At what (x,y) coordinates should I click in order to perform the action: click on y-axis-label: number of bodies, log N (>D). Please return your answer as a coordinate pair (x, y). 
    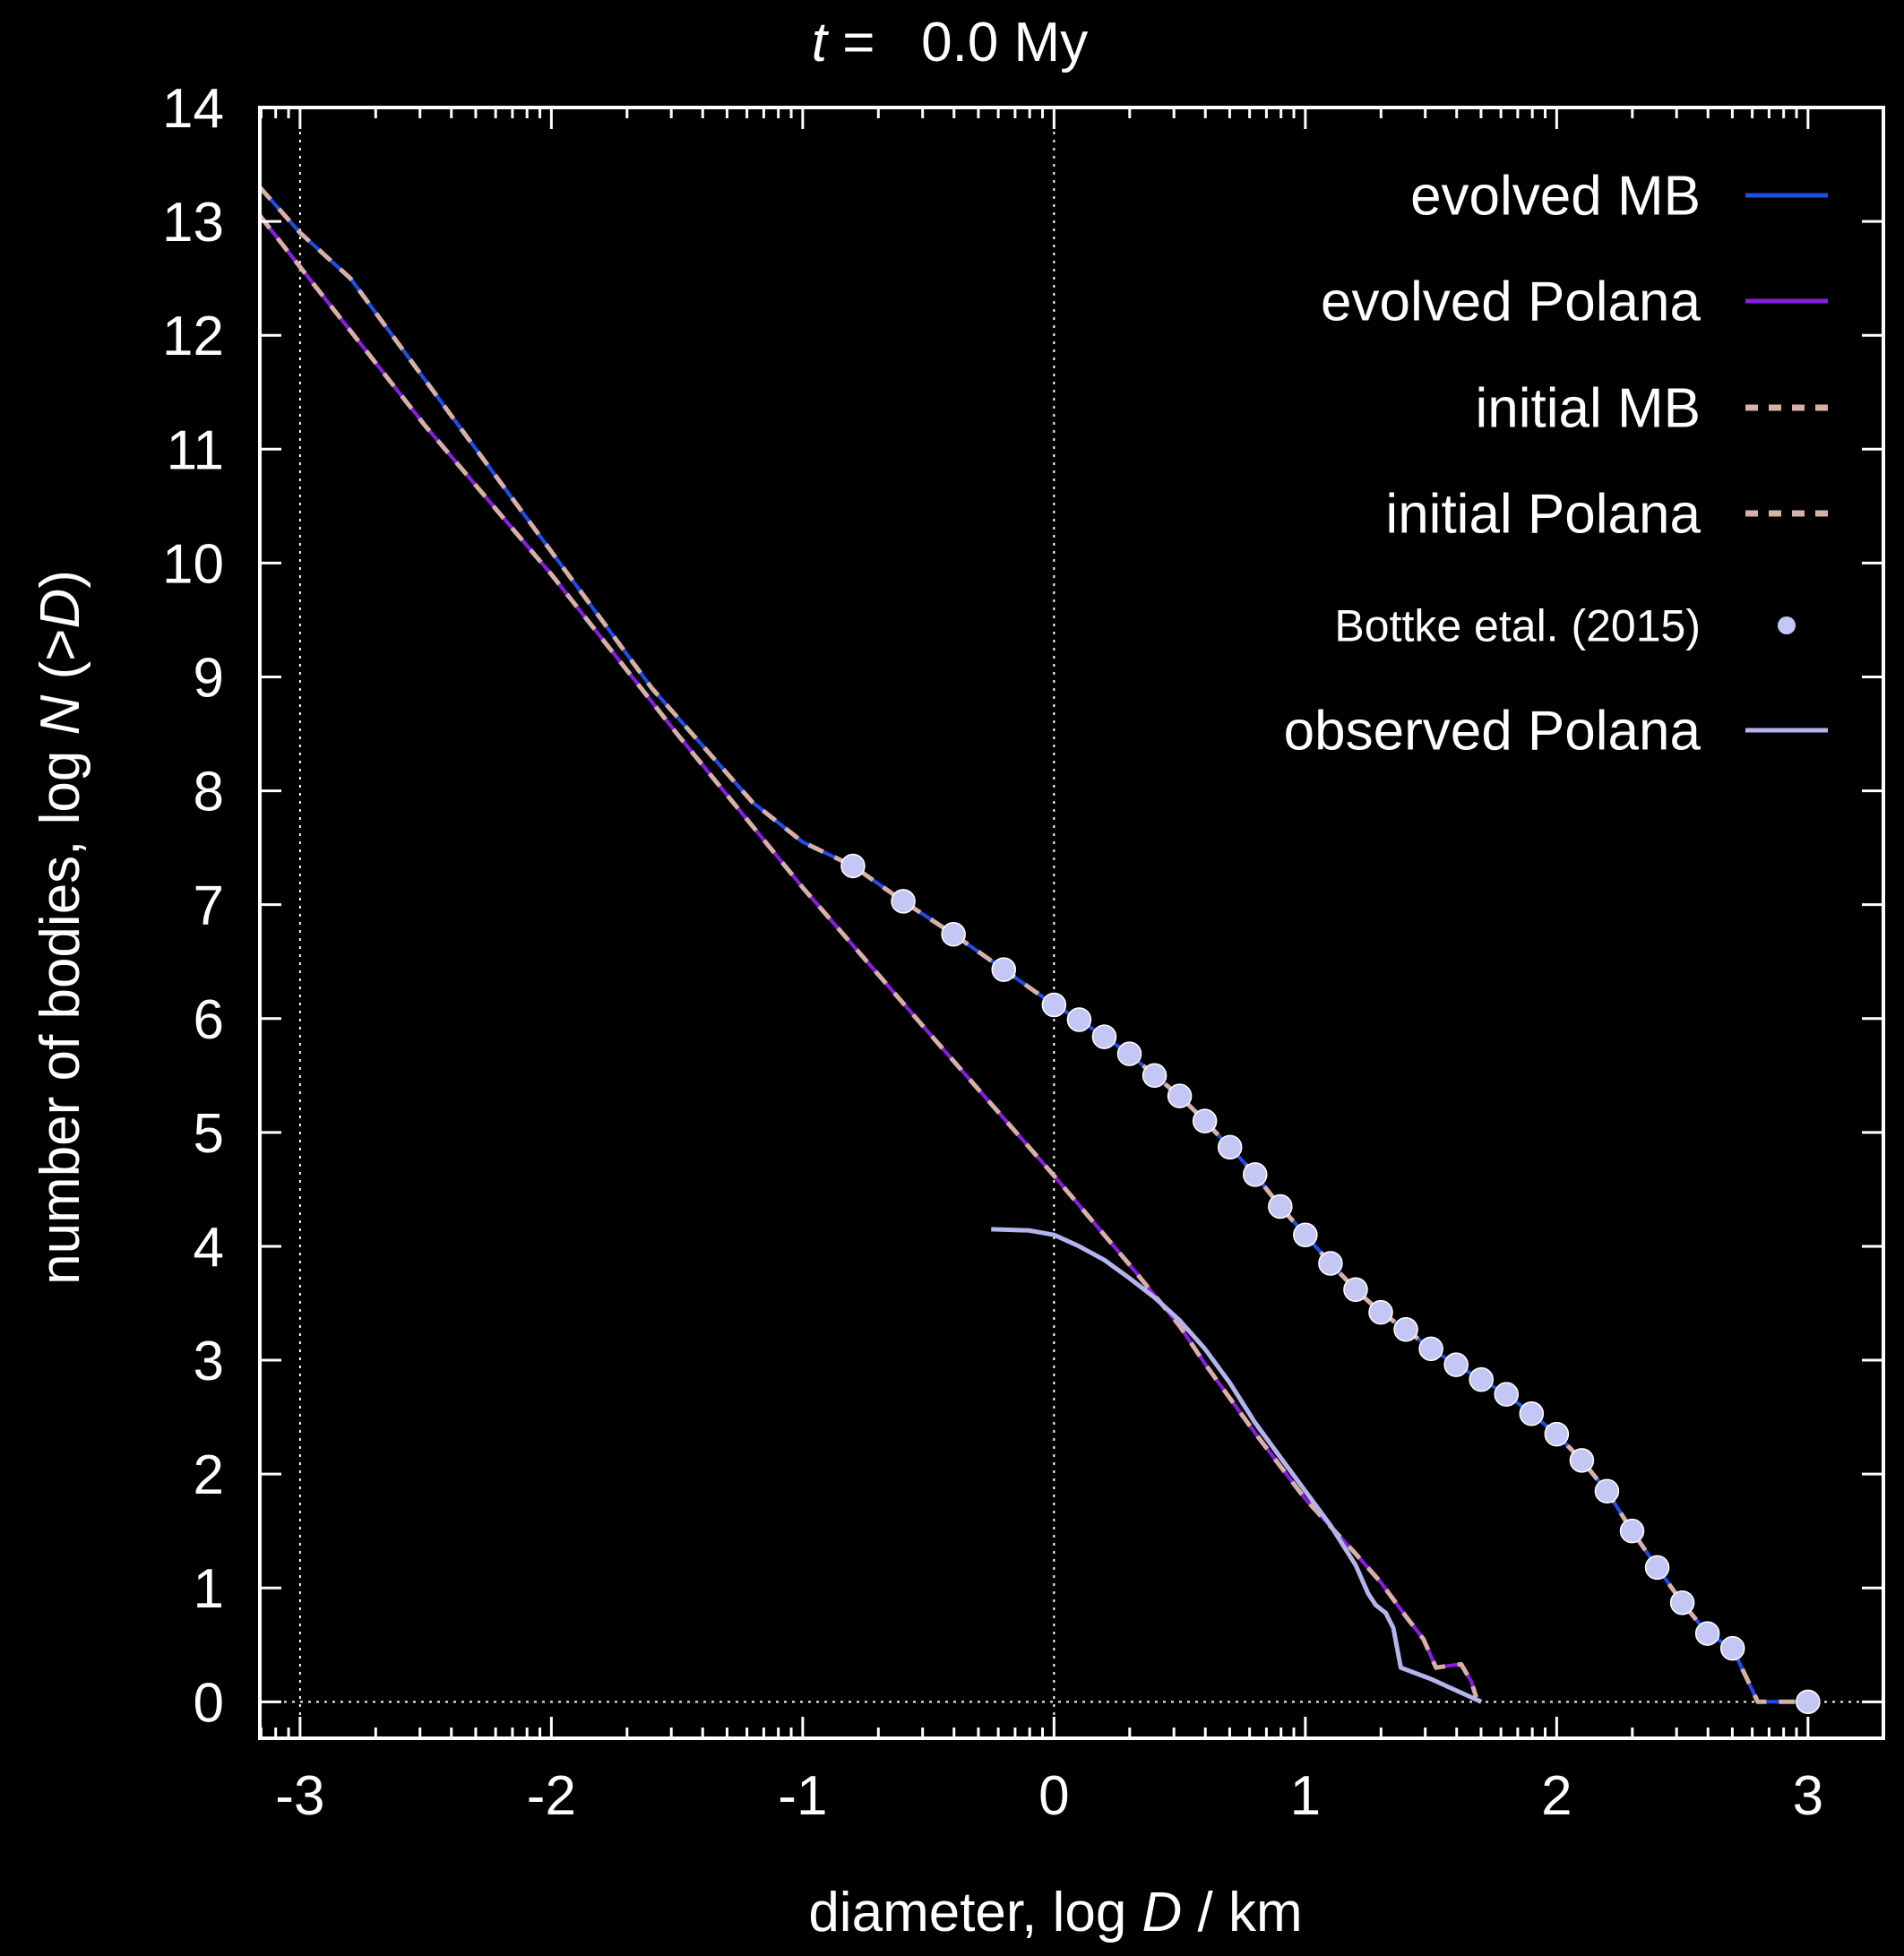
    Looking at the image, I should click on (60, 927).